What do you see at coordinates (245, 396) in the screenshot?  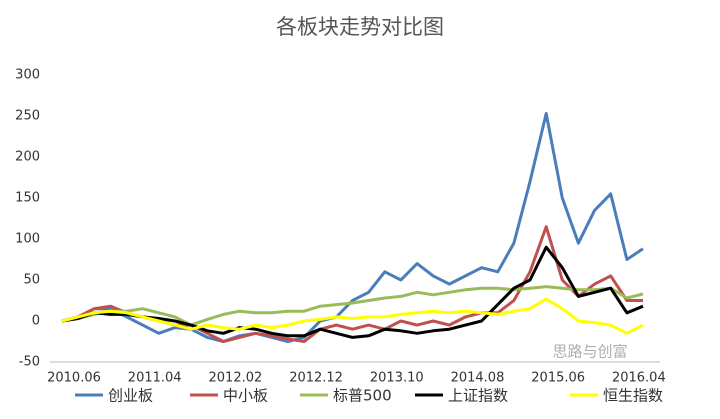 I see `legend-label: 中小板` at bounding box center [245, 396].